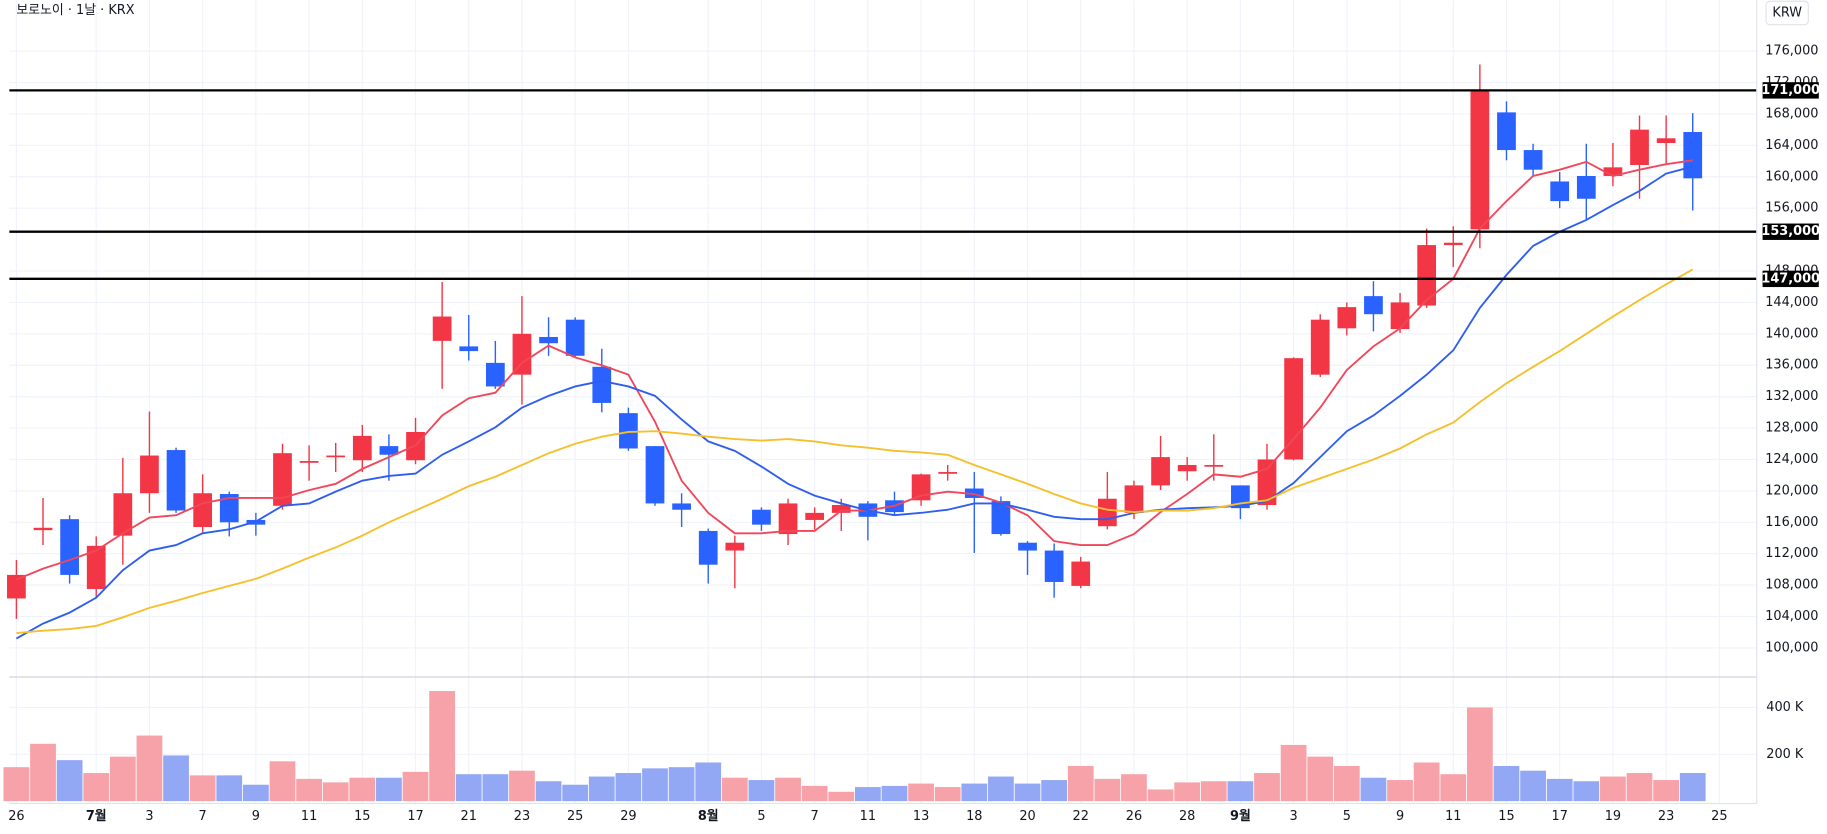  I want to click on x-tick-label: 8월, so click(708, 816).